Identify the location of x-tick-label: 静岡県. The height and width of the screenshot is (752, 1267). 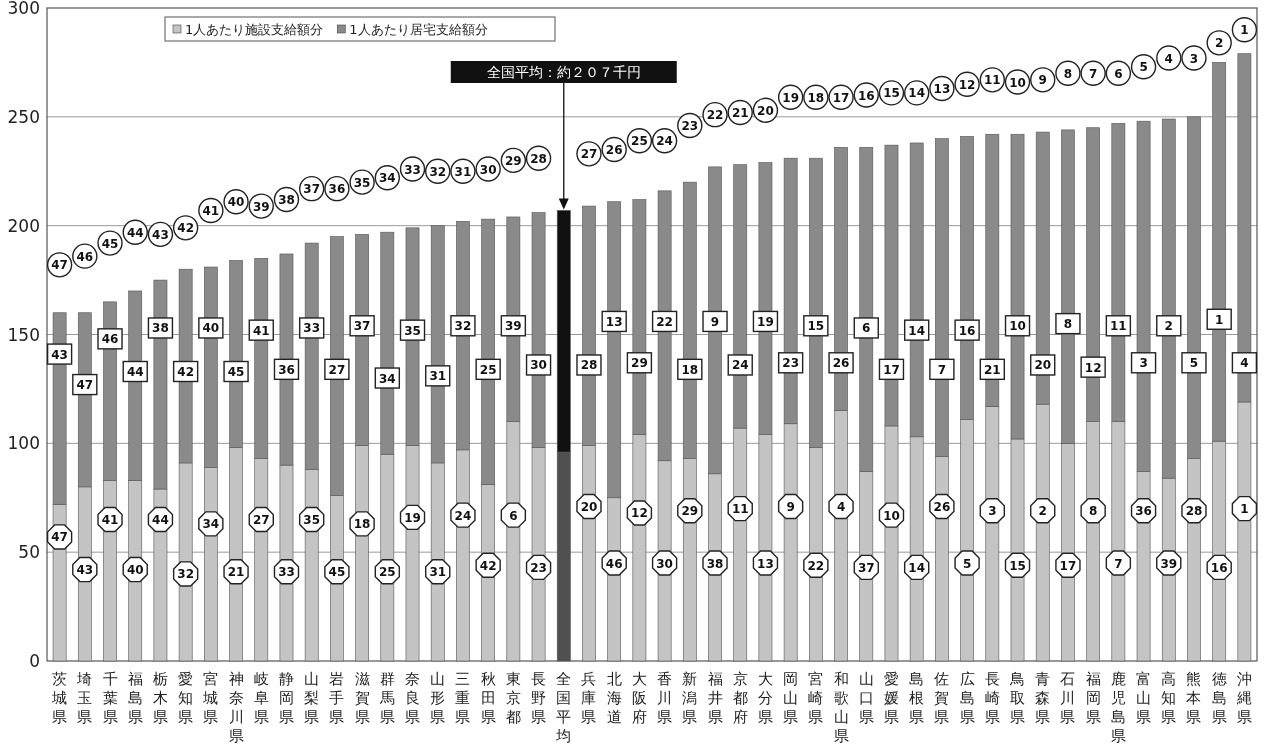
(286, 698).